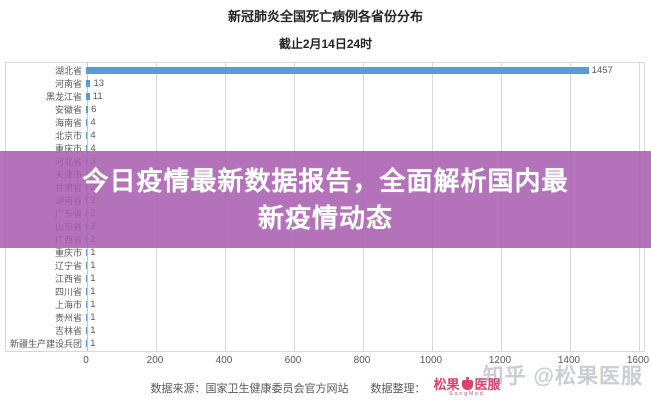 The image size is (651, 400). Describe the element at coordinates (97, 96) in the screenshot. I see `bar-value-label: 11` at that location.